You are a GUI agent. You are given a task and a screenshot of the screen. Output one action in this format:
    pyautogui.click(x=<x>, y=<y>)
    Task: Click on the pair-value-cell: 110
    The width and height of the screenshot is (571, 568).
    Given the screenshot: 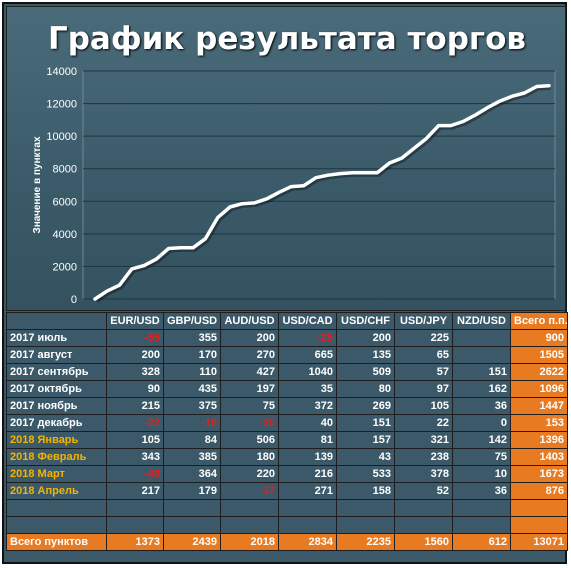 What is the action you would take?
    pyautogui.click(x=192, y=372)
    